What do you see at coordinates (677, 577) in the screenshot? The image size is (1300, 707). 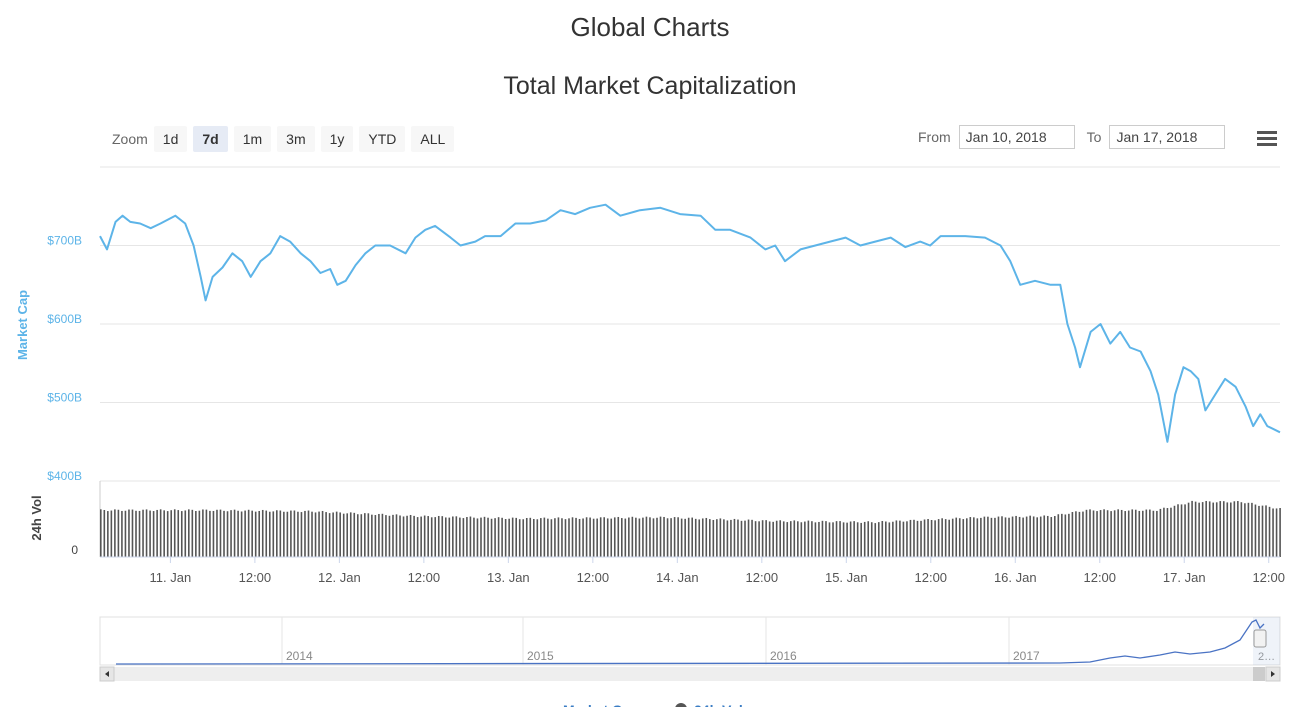 I see `x-tick-label: 14. Jan` at bounding box center [677, 577].